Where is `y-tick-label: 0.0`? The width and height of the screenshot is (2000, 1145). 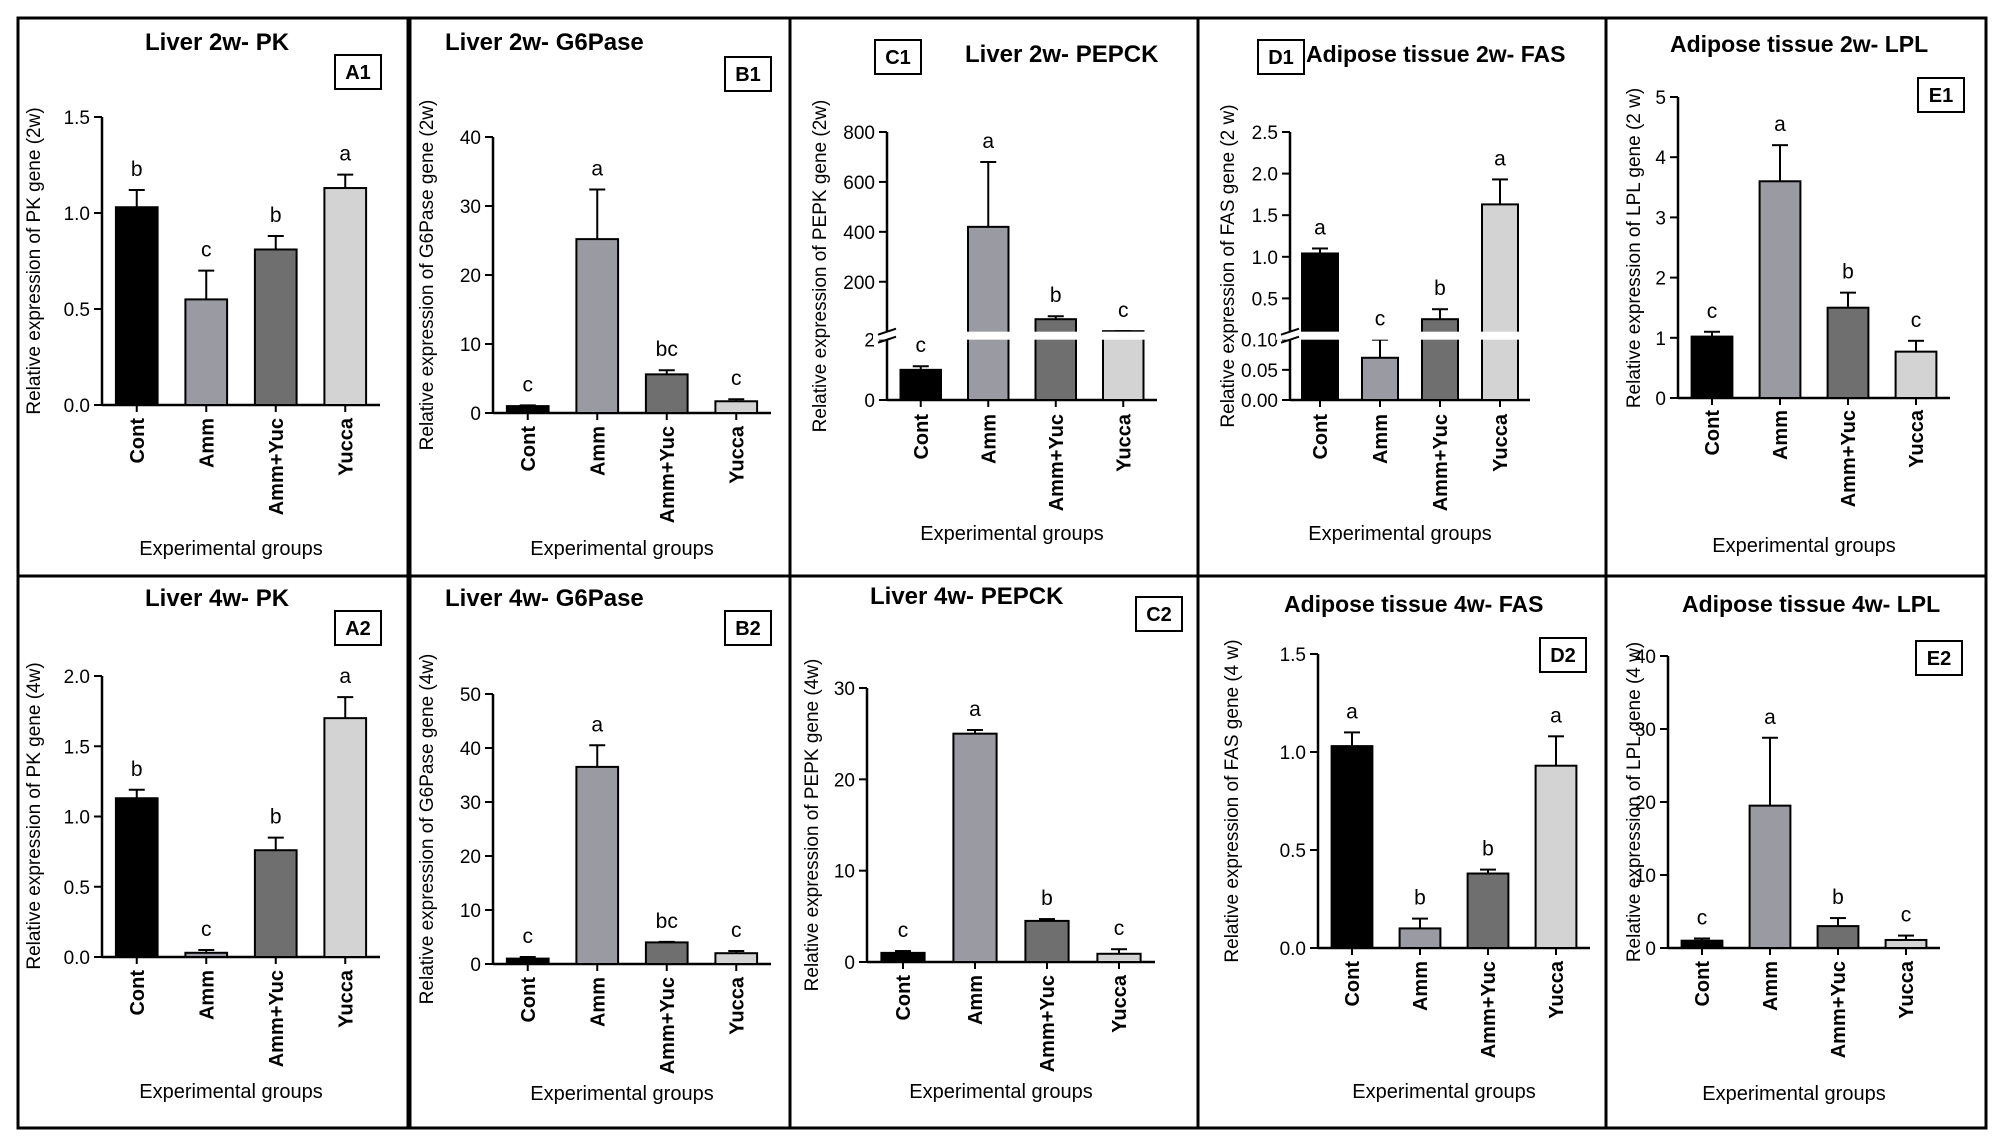 y-tick-label: 0.0 is located at coordinates (77, 958).